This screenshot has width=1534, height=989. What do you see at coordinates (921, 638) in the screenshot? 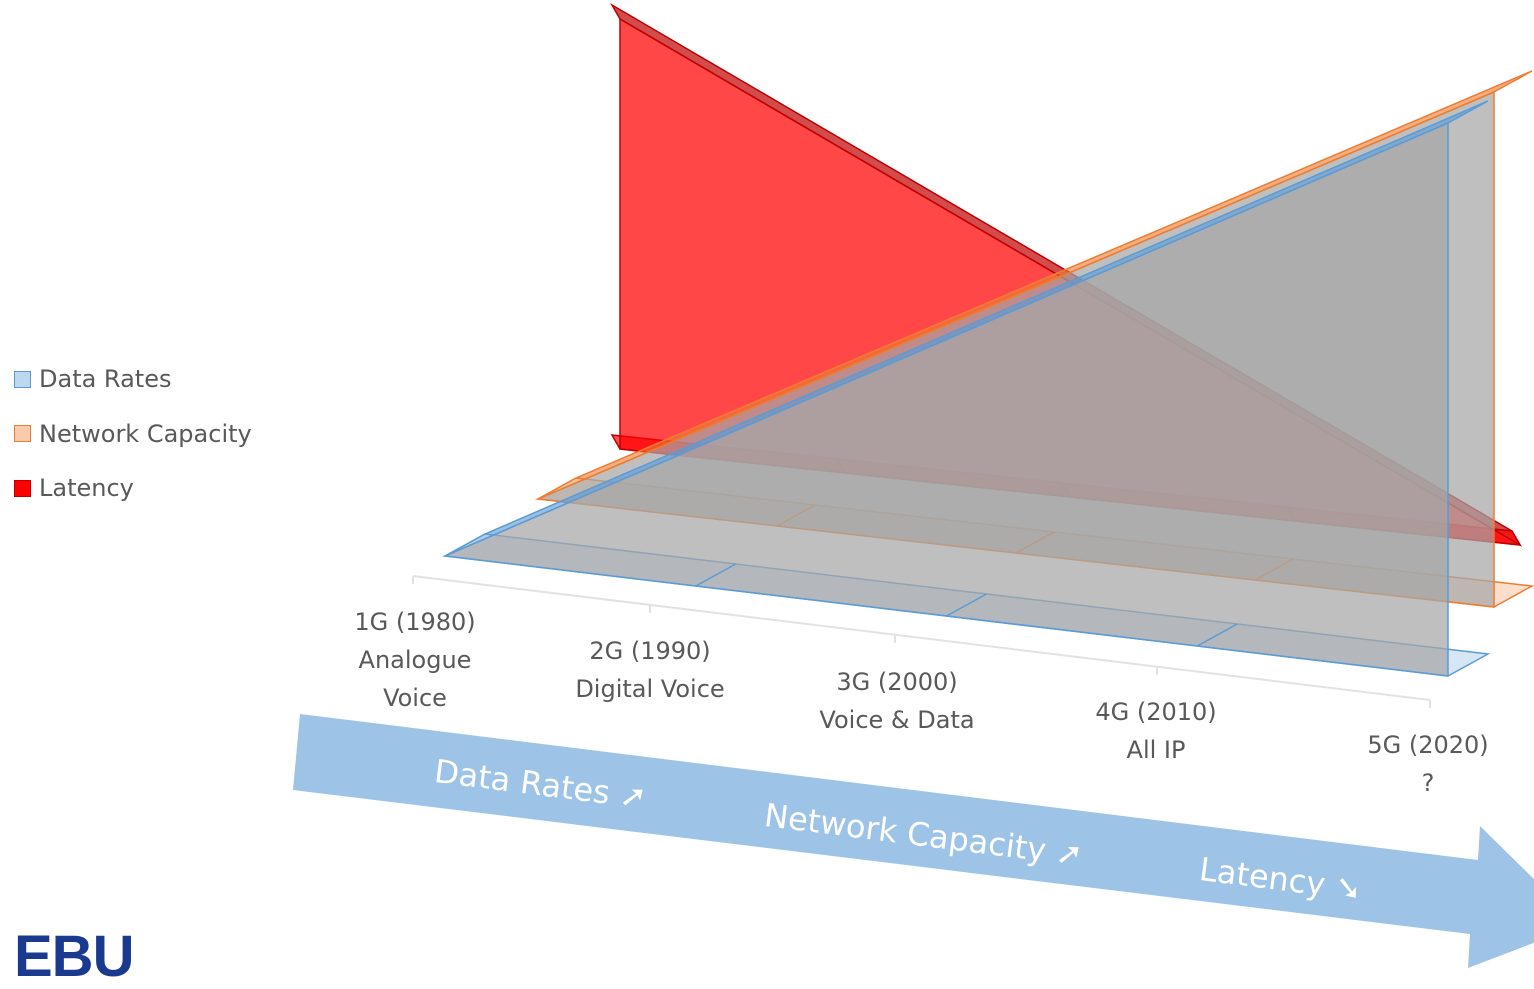
I see `x-axis-line` at bounding box center [921, 638].